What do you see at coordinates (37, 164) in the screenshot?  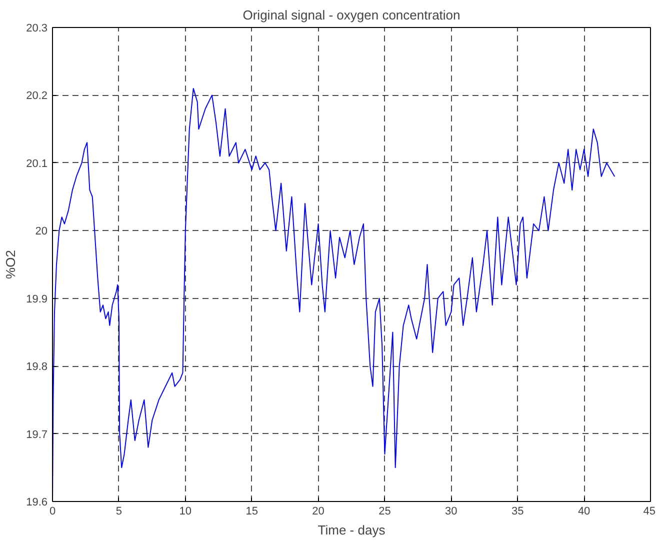 I see `y-tick-label: 20.1` at bounding box center [37, 164].